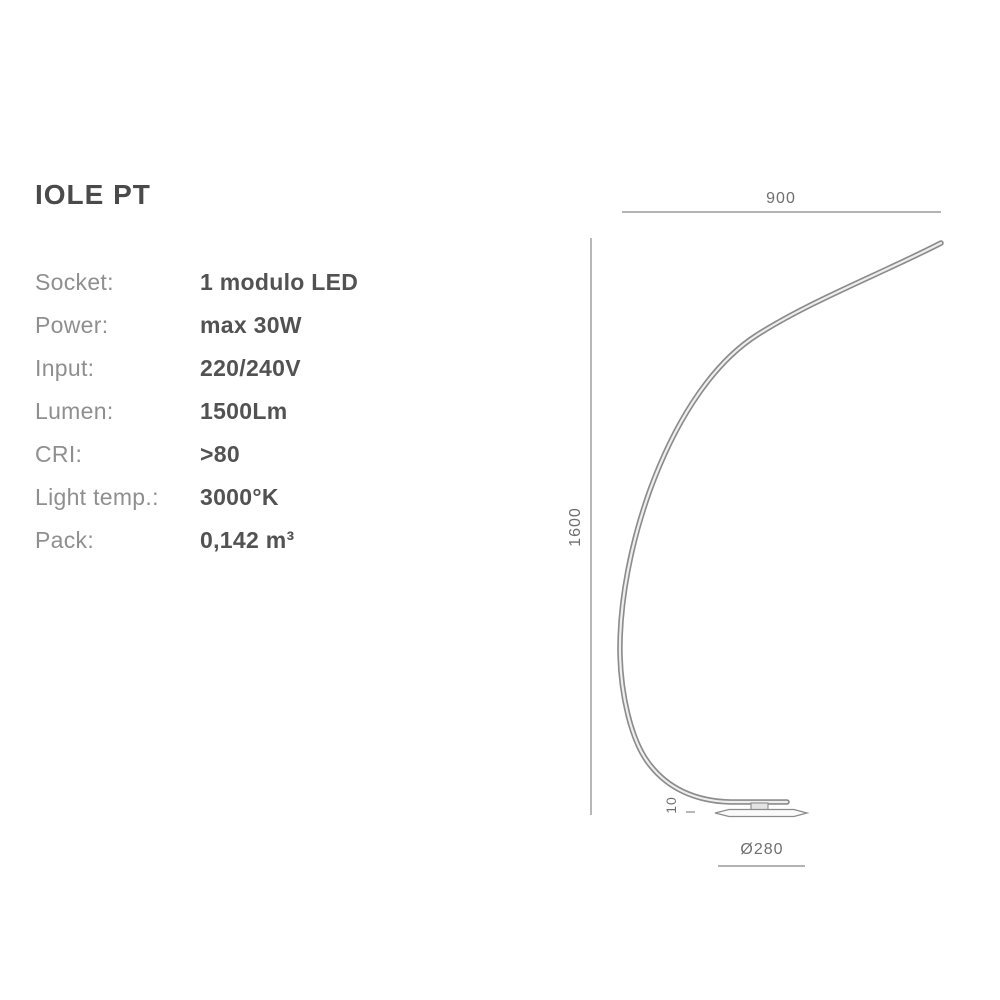 The width and height of the screenshot is (1000, 1000). I want to click on spec-label: Input:, so click(65, 367).